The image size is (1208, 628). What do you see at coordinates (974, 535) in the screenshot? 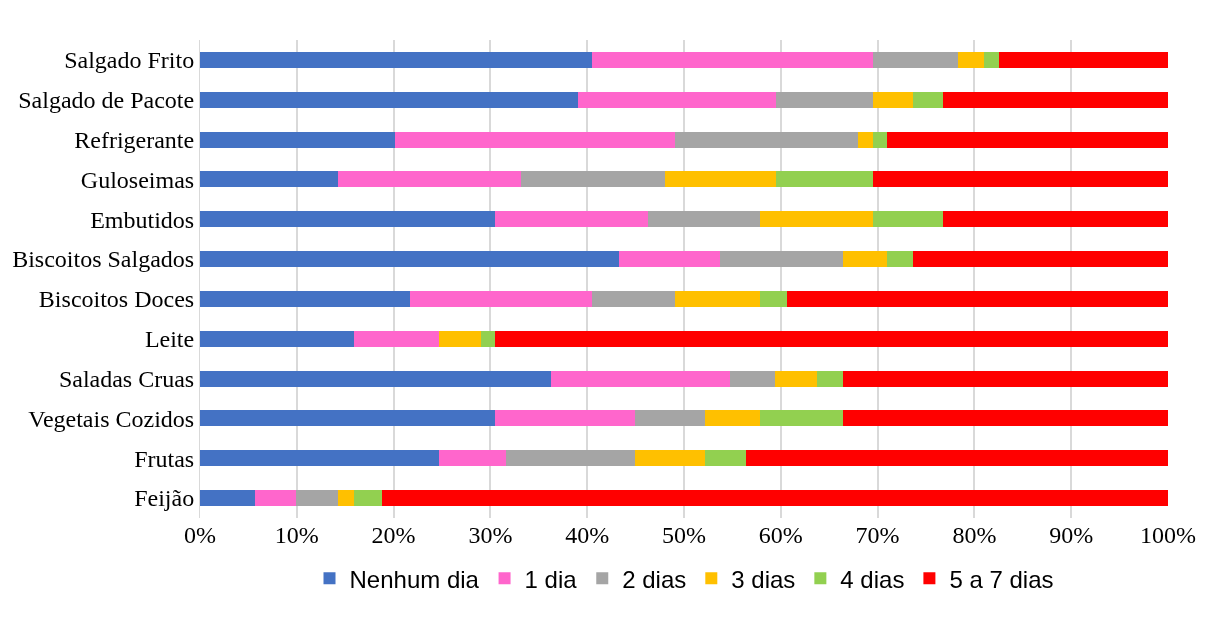
I see `x-tick-label: 80%` at bounding box center [974, 535].